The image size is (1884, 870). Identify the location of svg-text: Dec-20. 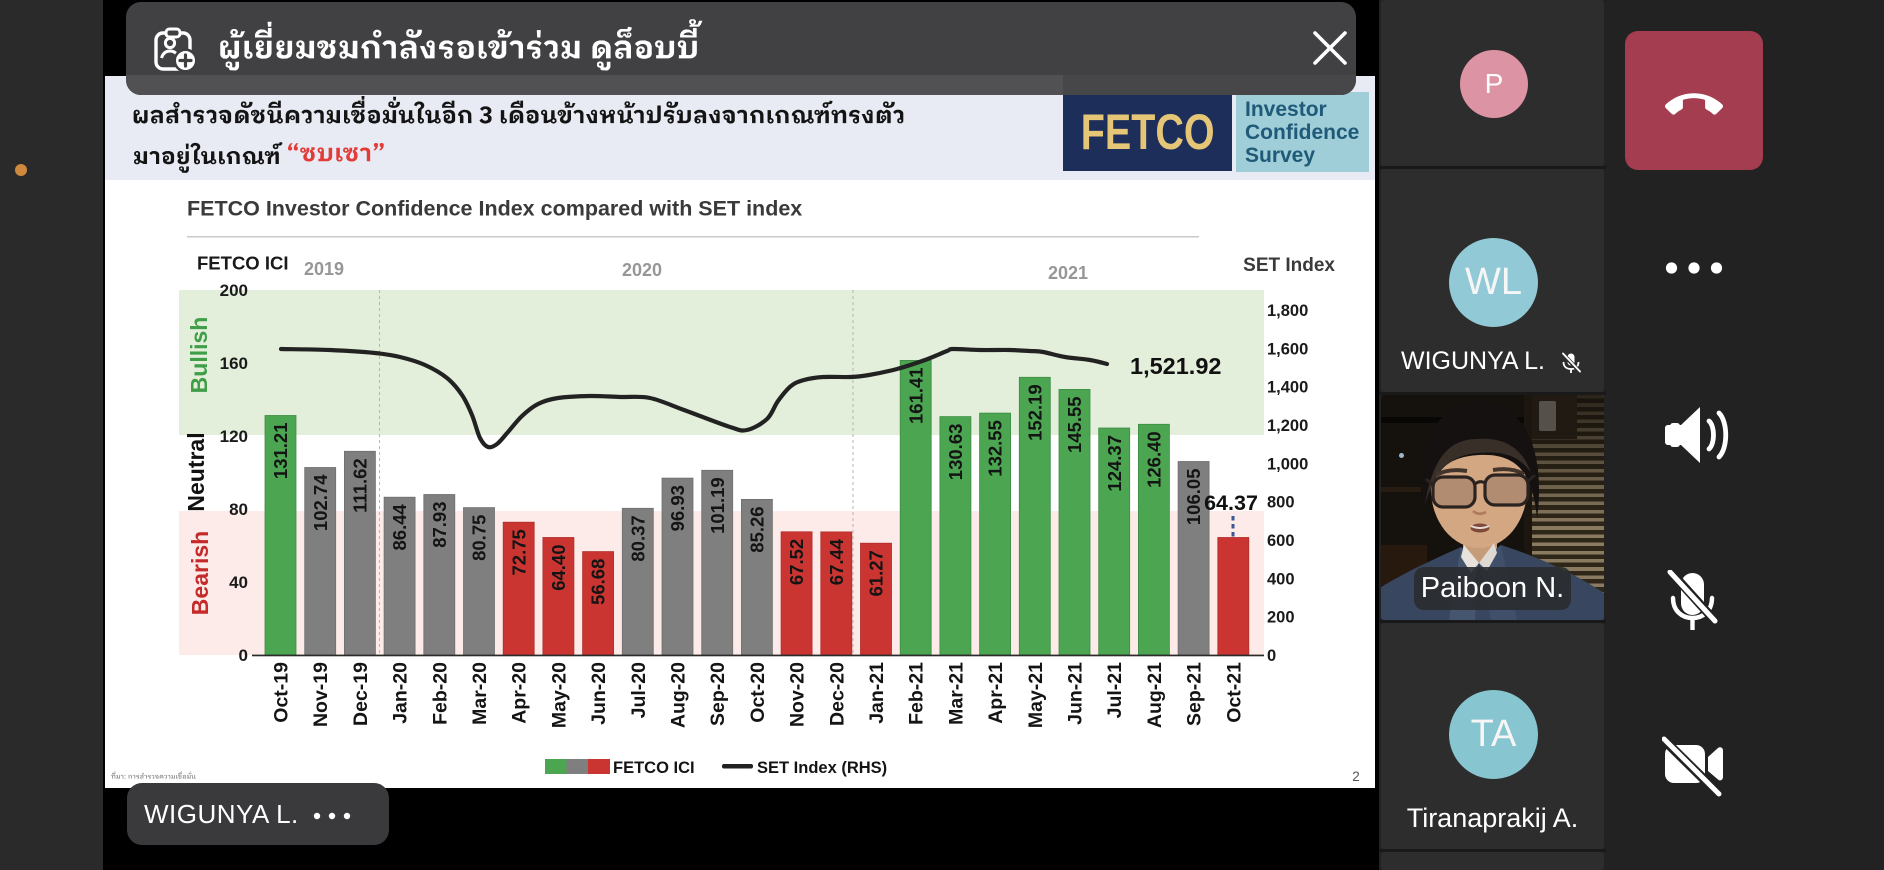
(837, 694).